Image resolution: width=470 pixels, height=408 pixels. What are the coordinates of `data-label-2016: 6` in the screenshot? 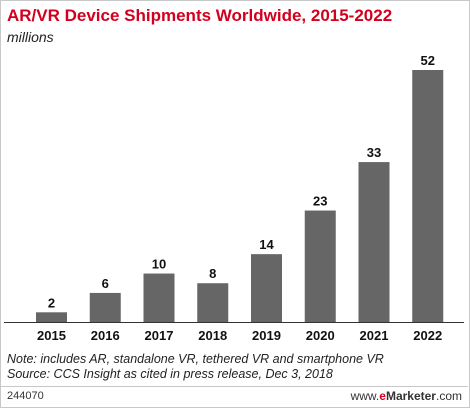 It's located at (105, 283).